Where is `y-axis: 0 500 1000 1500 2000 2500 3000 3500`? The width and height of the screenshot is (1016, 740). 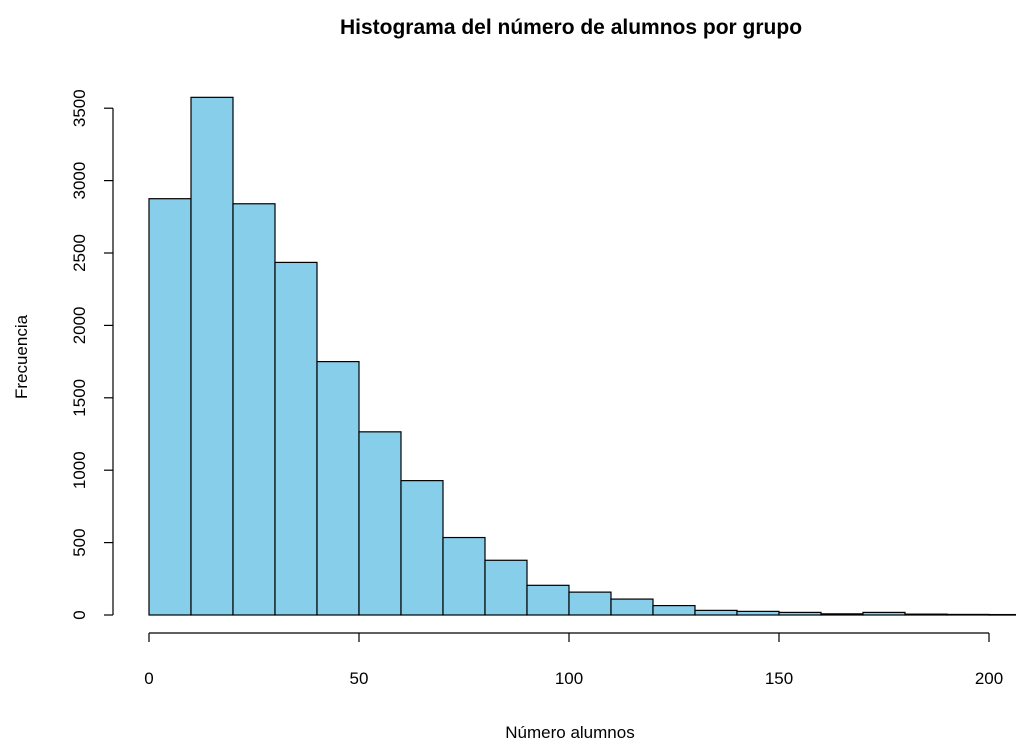
y-axis: 0 500 1000 1500 2000 2500 3000 3500 is located at coordinates (92, 354).